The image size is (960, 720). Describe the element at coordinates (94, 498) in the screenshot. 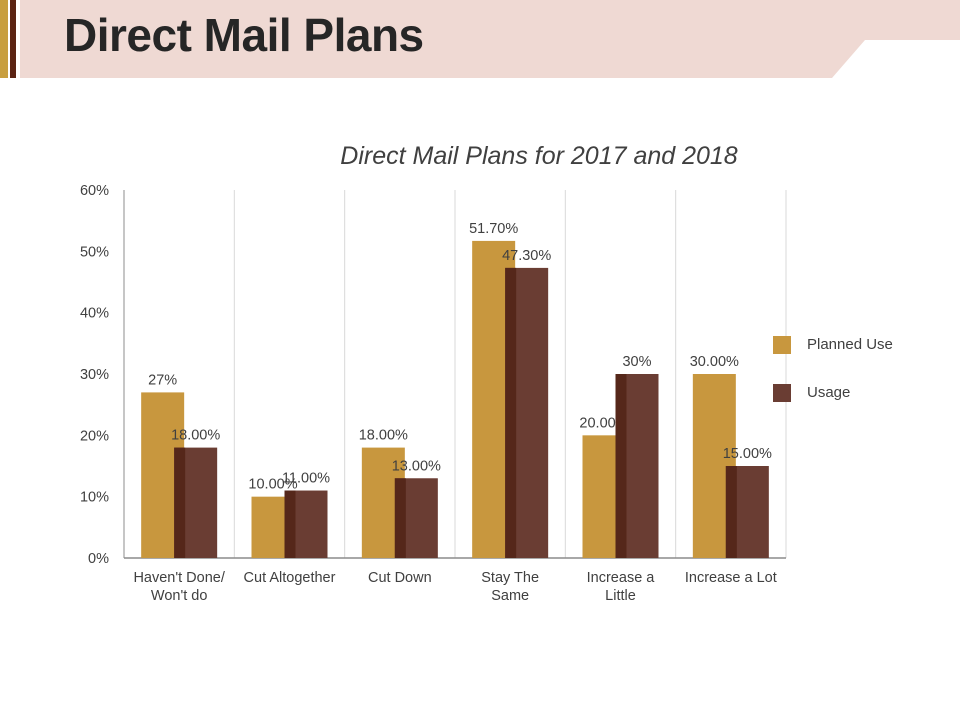

I see `y-tick-label: 10%` at that location.